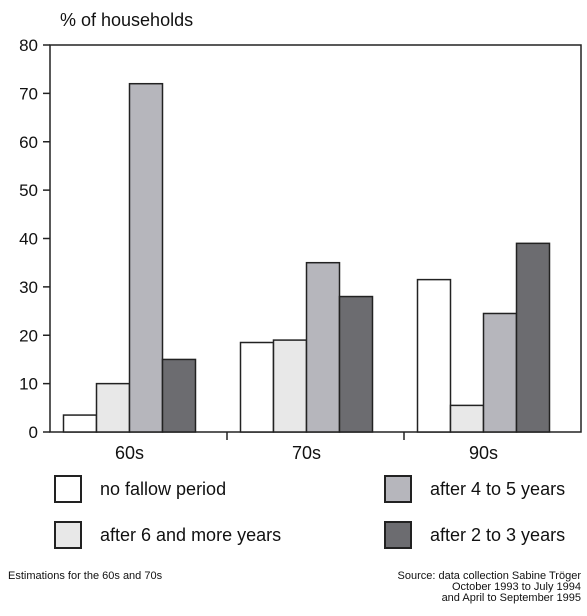  What do you see at coordinates (129, 453) in the screenshot?
I see `x-tick-label: 60s` at bounding box center [129, 453].